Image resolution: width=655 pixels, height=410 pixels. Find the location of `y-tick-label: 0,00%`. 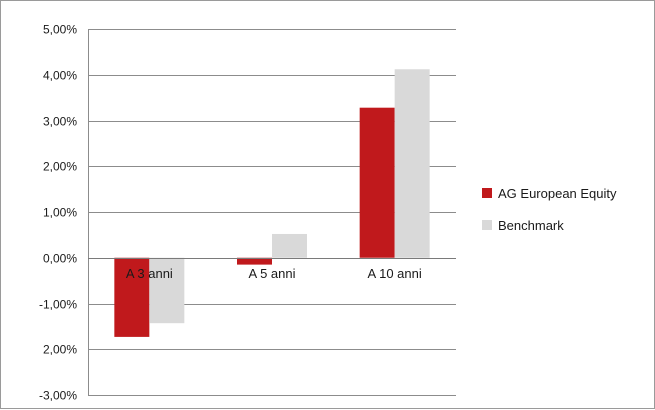

y-tick-label: 0,00% is located at coordinates (60, 259).